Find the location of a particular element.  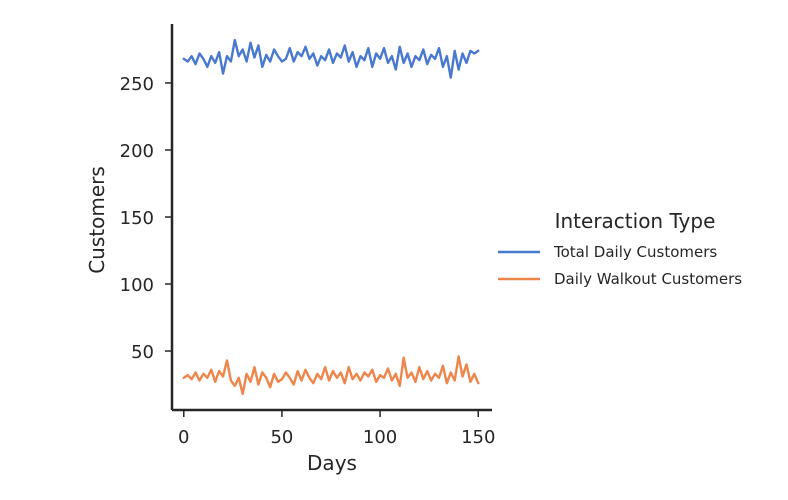

y-axis-title: Customers is located at coordinates (97, 220).